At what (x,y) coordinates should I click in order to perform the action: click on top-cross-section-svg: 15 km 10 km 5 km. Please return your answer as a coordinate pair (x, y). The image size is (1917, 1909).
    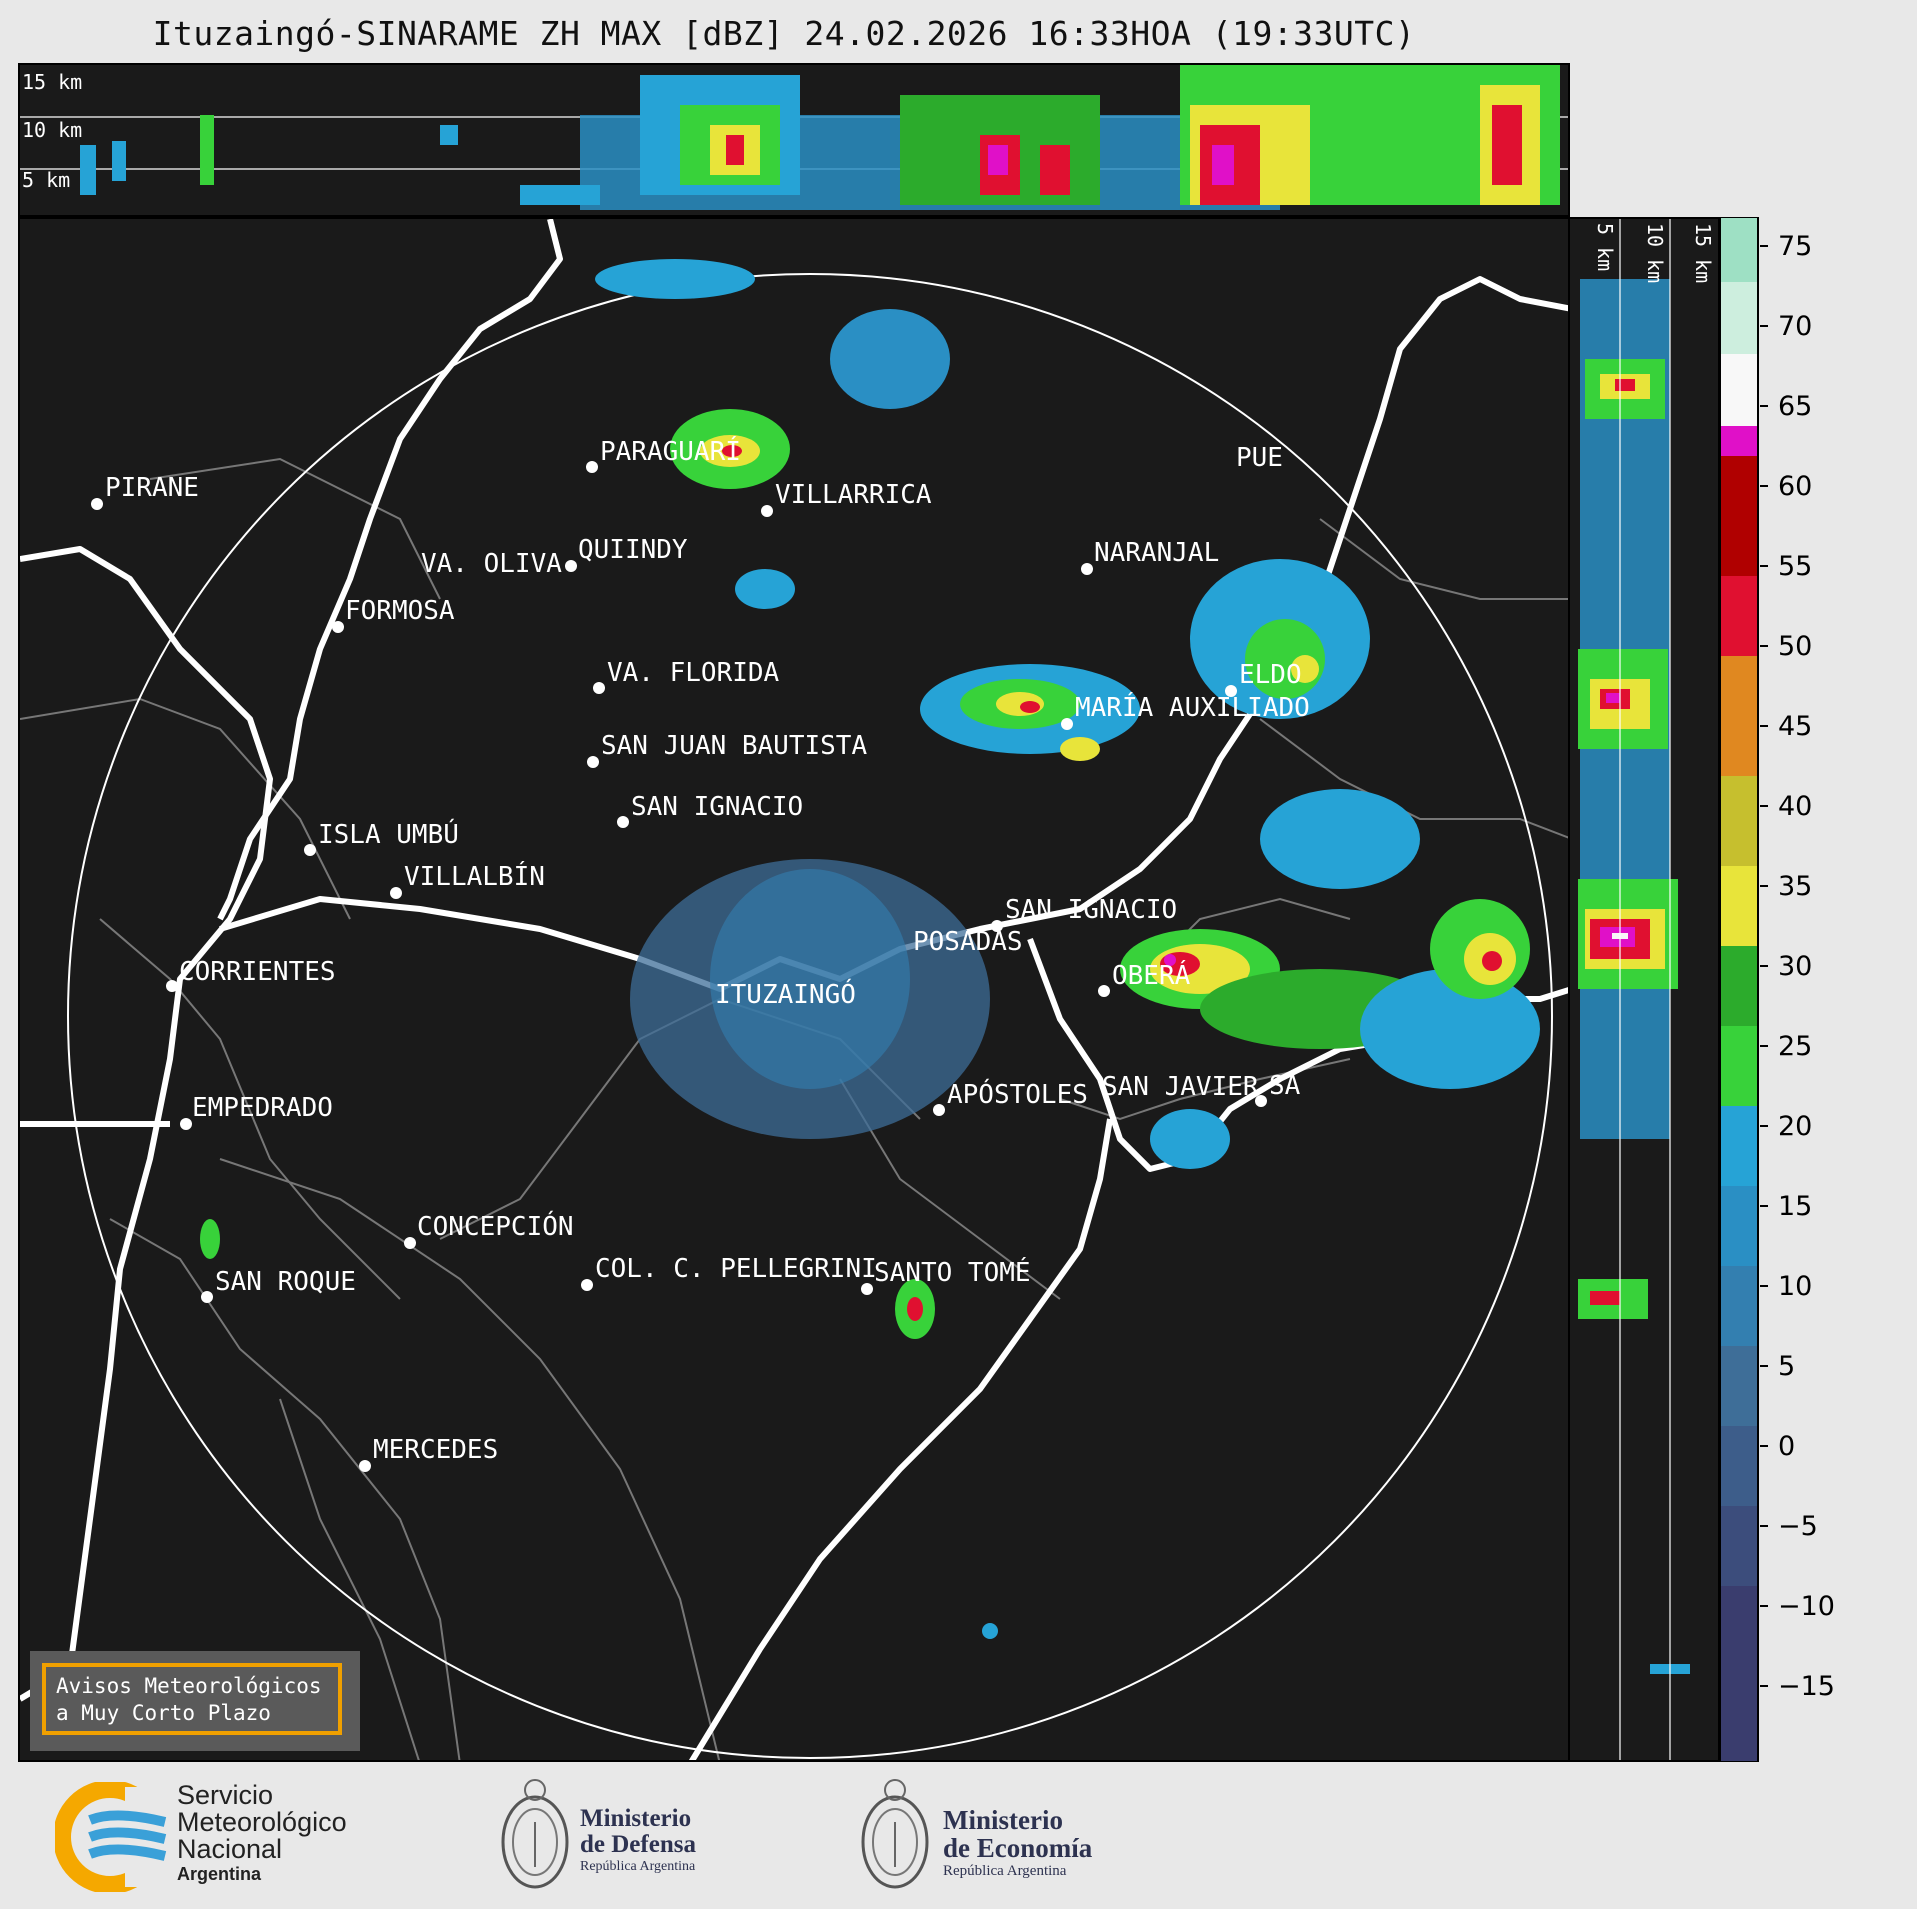
    Looking at the image, I should click on (794, 137).